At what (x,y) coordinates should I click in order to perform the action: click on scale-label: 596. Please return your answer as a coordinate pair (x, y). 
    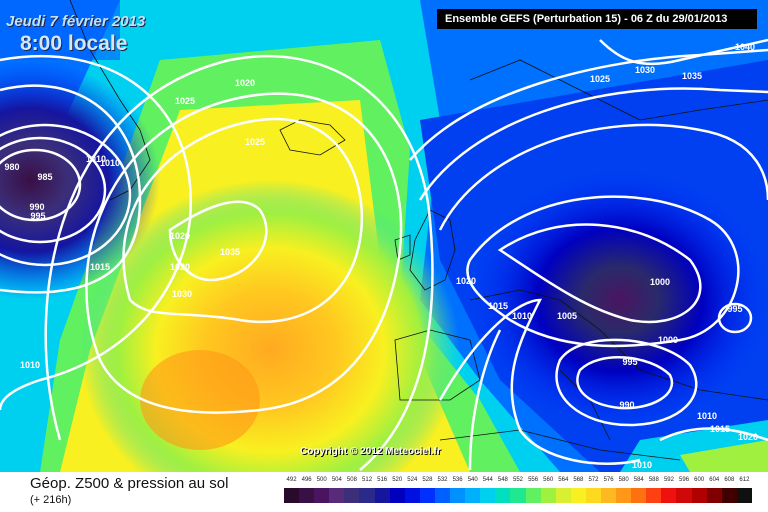
    Looking at the image, I should click on (684, 480).